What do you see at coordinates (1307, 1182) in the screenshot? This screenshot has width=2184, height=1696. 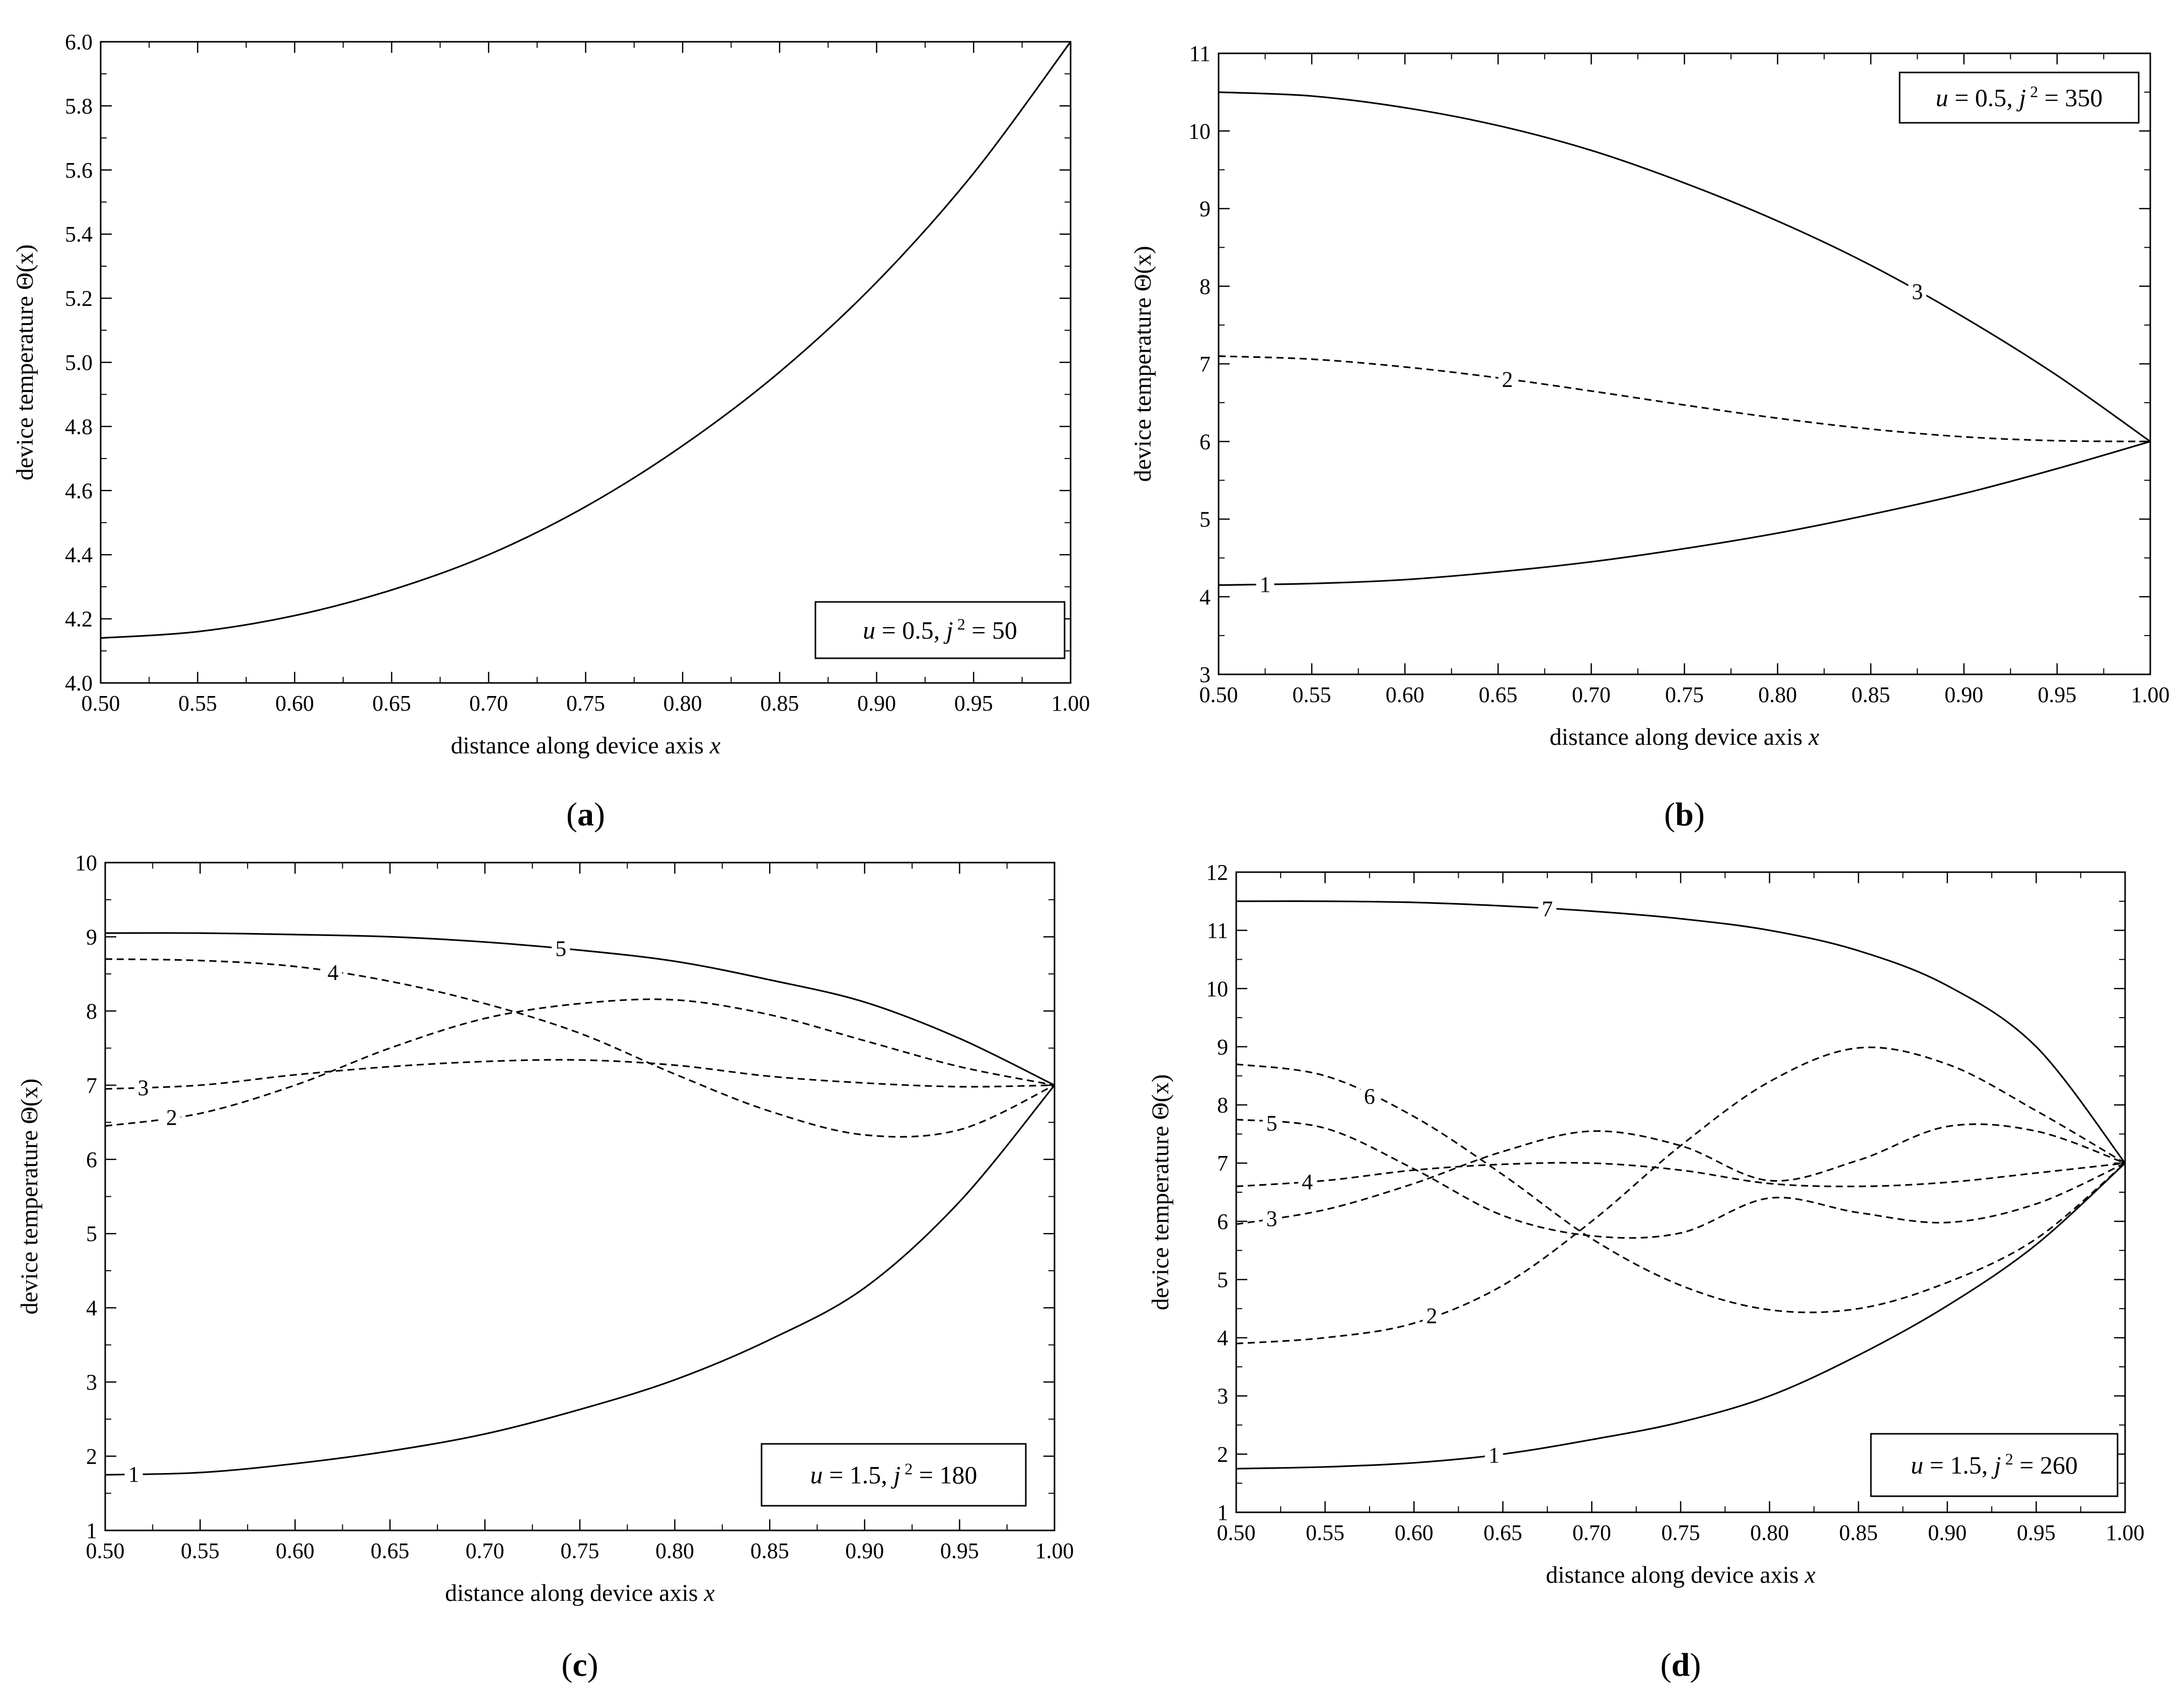 I see `curve-label-4: 4` at bounding box center [1307, 1182].